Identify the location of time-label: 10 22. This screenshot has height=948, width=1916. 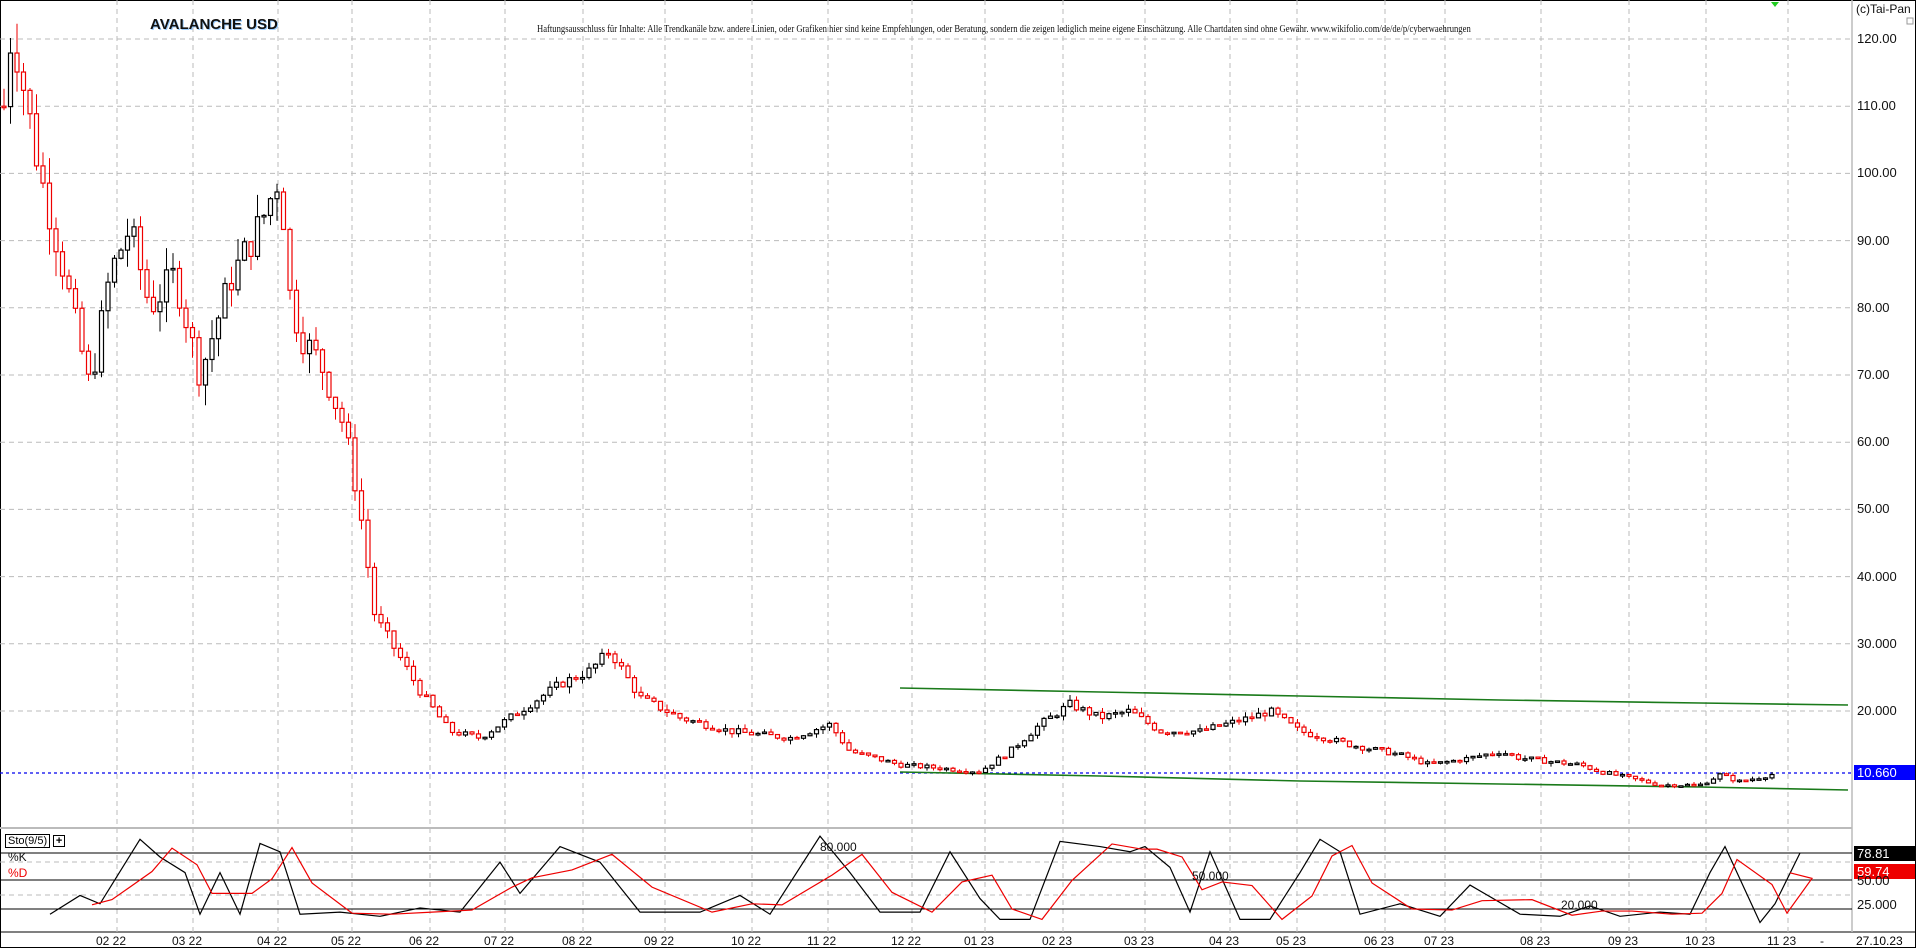
(746, 941).